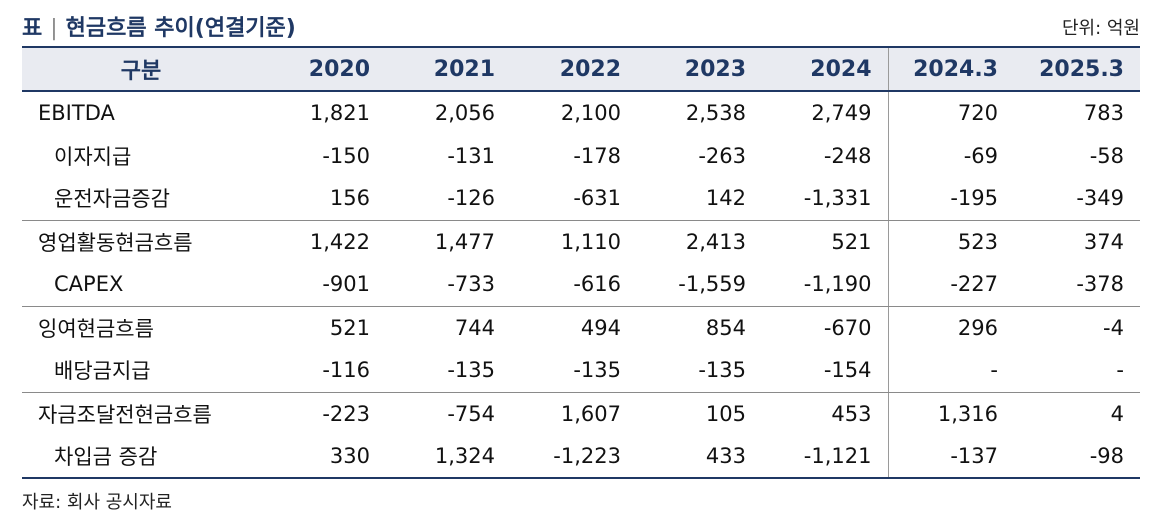 This screenshot has height=524, width=1162. Describe the element at coordinates (950, 155) in the screenshot. I see `table-cell: -69` at that location.